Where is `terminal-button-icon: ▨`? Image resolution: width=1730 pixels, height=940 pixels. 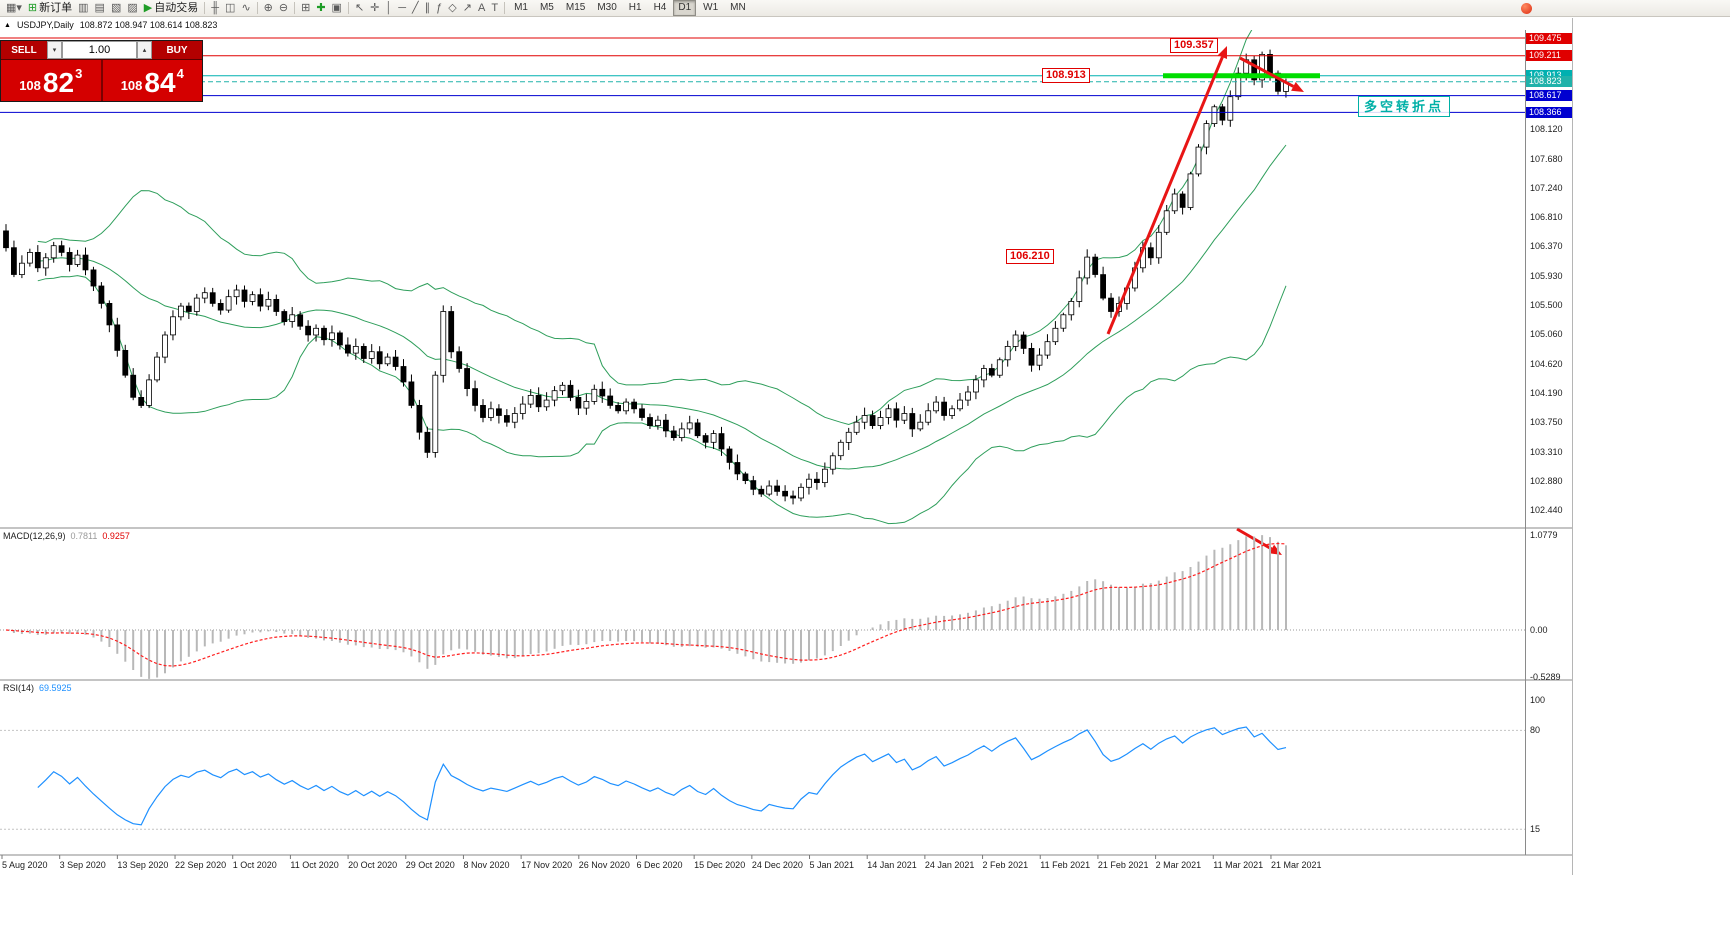 terminal-button-icon: ▨ is located at coordinates (132, 7).